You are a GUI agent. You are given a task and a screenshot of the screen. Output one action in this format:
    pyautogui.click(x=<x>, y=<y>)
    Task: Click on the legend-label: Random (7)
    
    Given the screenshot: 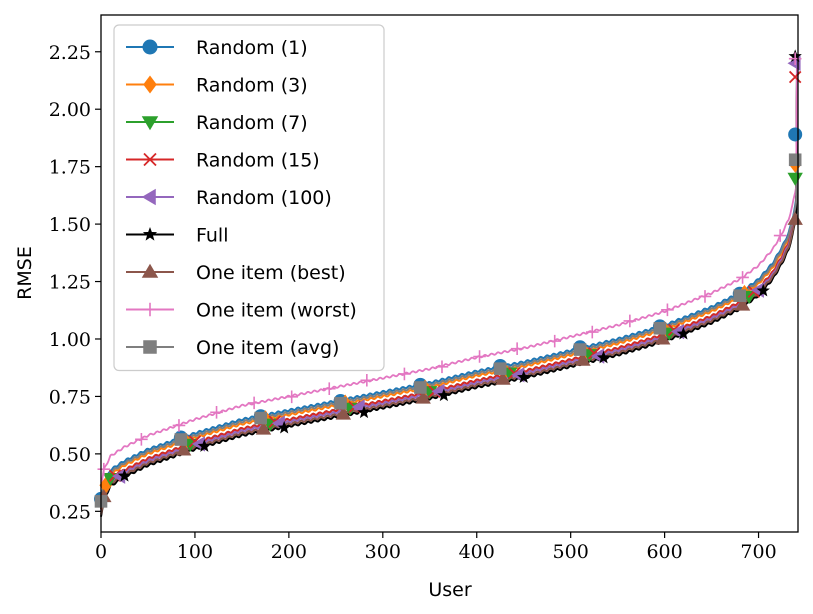 What is the action you would take?
    pyautogui.click(x=252, y=123)
    